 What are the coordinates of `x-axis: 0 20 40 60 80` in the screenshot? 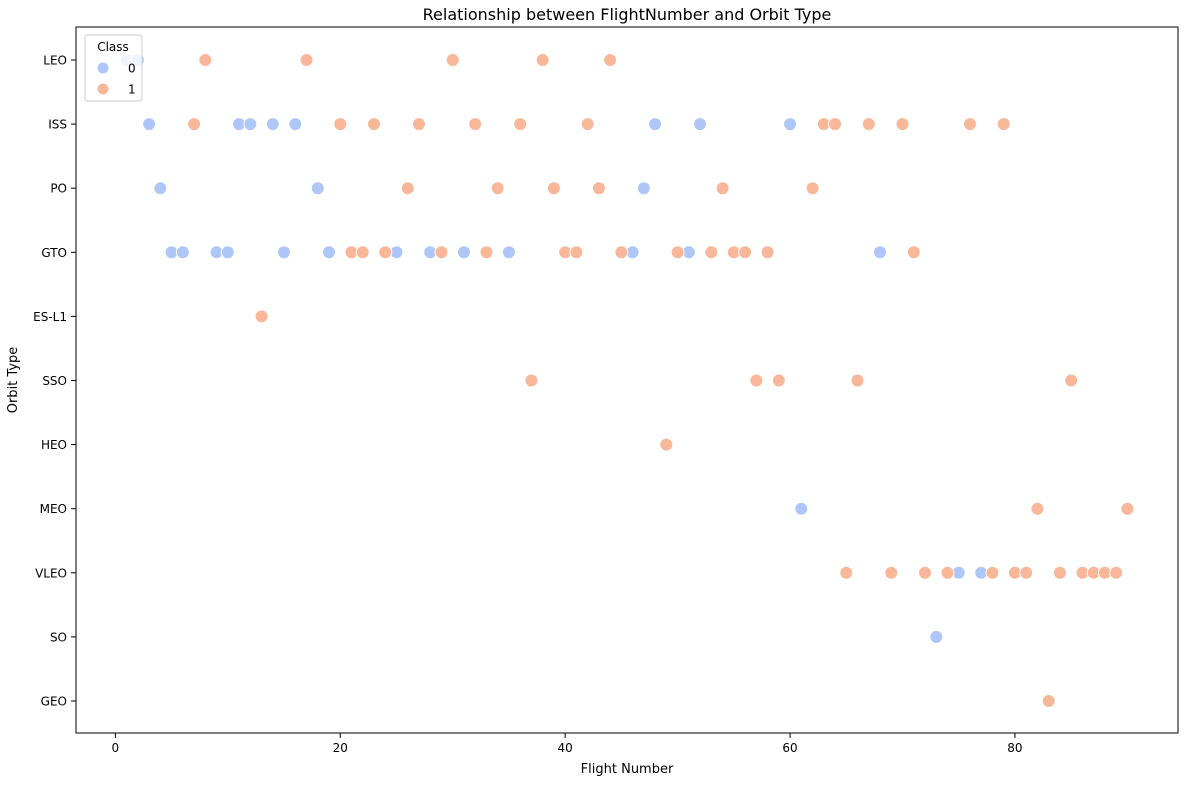 It's located at (567, 744).